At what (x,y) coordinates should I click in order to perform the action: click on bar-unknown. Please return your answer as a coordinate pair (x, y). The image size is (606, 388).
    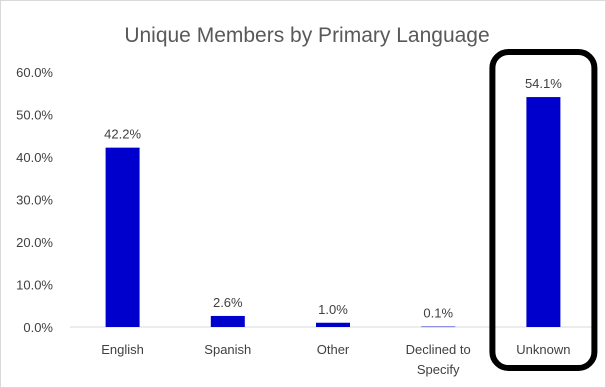
    Looking at the image, I should click on (543, 212).